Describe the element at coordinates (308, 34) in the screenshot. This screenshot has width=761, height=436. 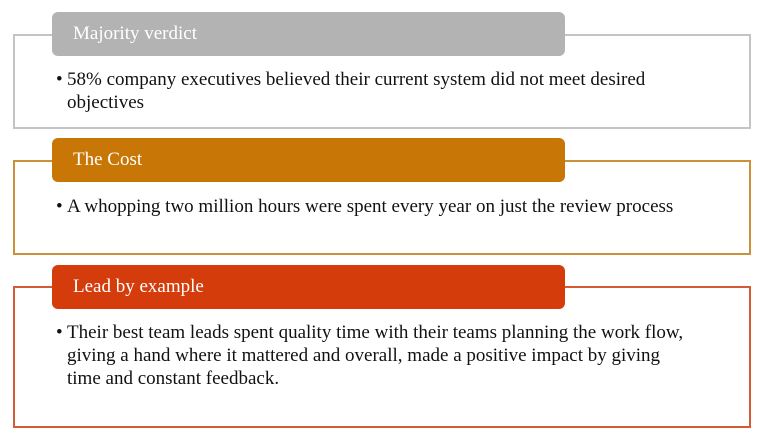
I see `section-header: Majority verdict` at that location.